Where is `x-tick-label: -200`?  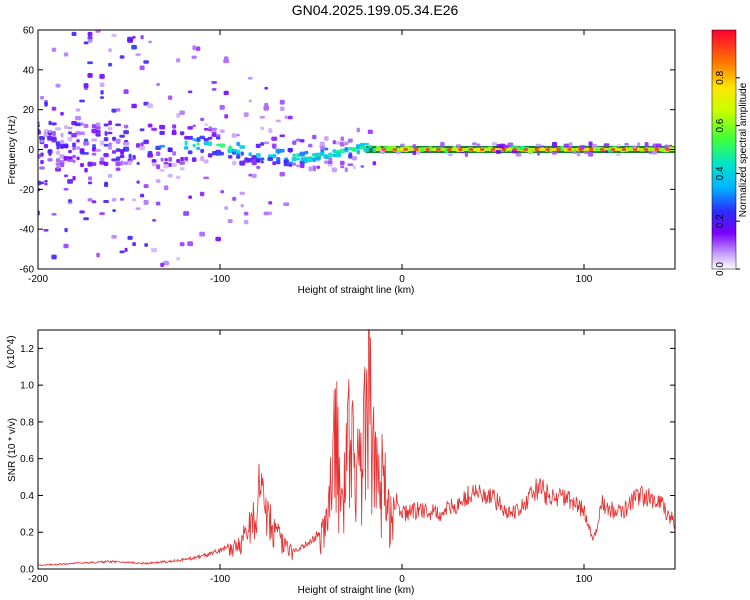
x-tick-label: -200 is located at coordinates (38, 579).